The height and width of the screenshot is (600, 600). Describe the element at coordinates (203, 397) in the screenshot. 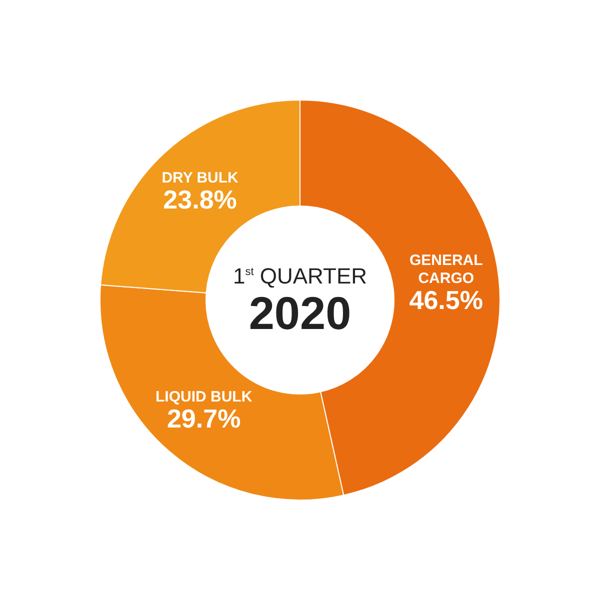

I see `slice-label: LIQUID BULK` at that location.